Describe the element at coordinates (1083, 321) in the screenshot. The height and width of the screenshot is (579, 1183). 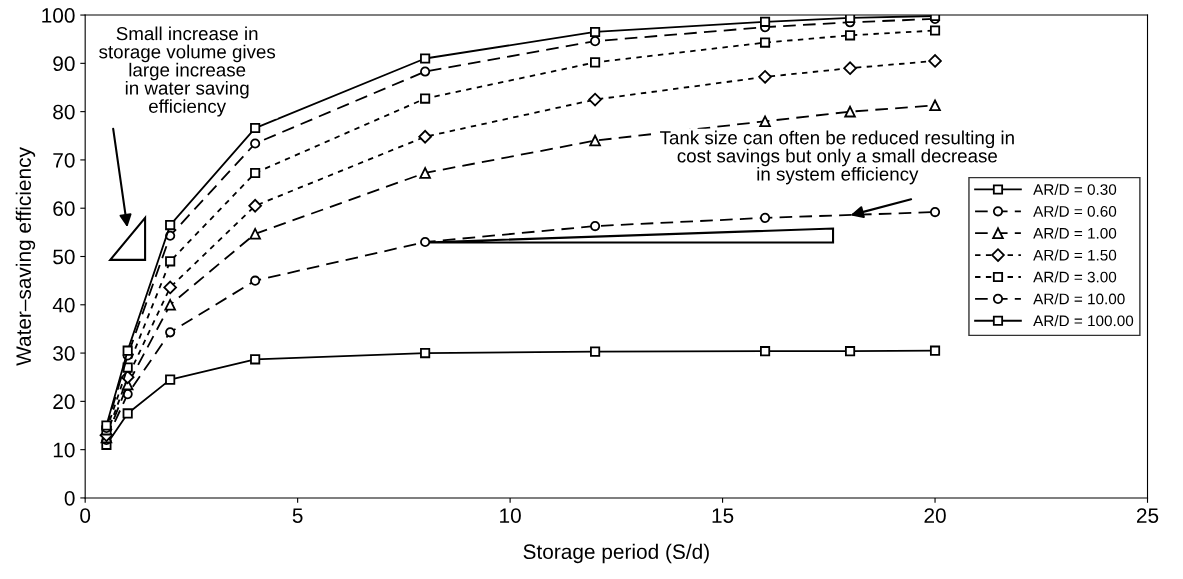
I see `legend-label: AR/D = 100.00` at that location.